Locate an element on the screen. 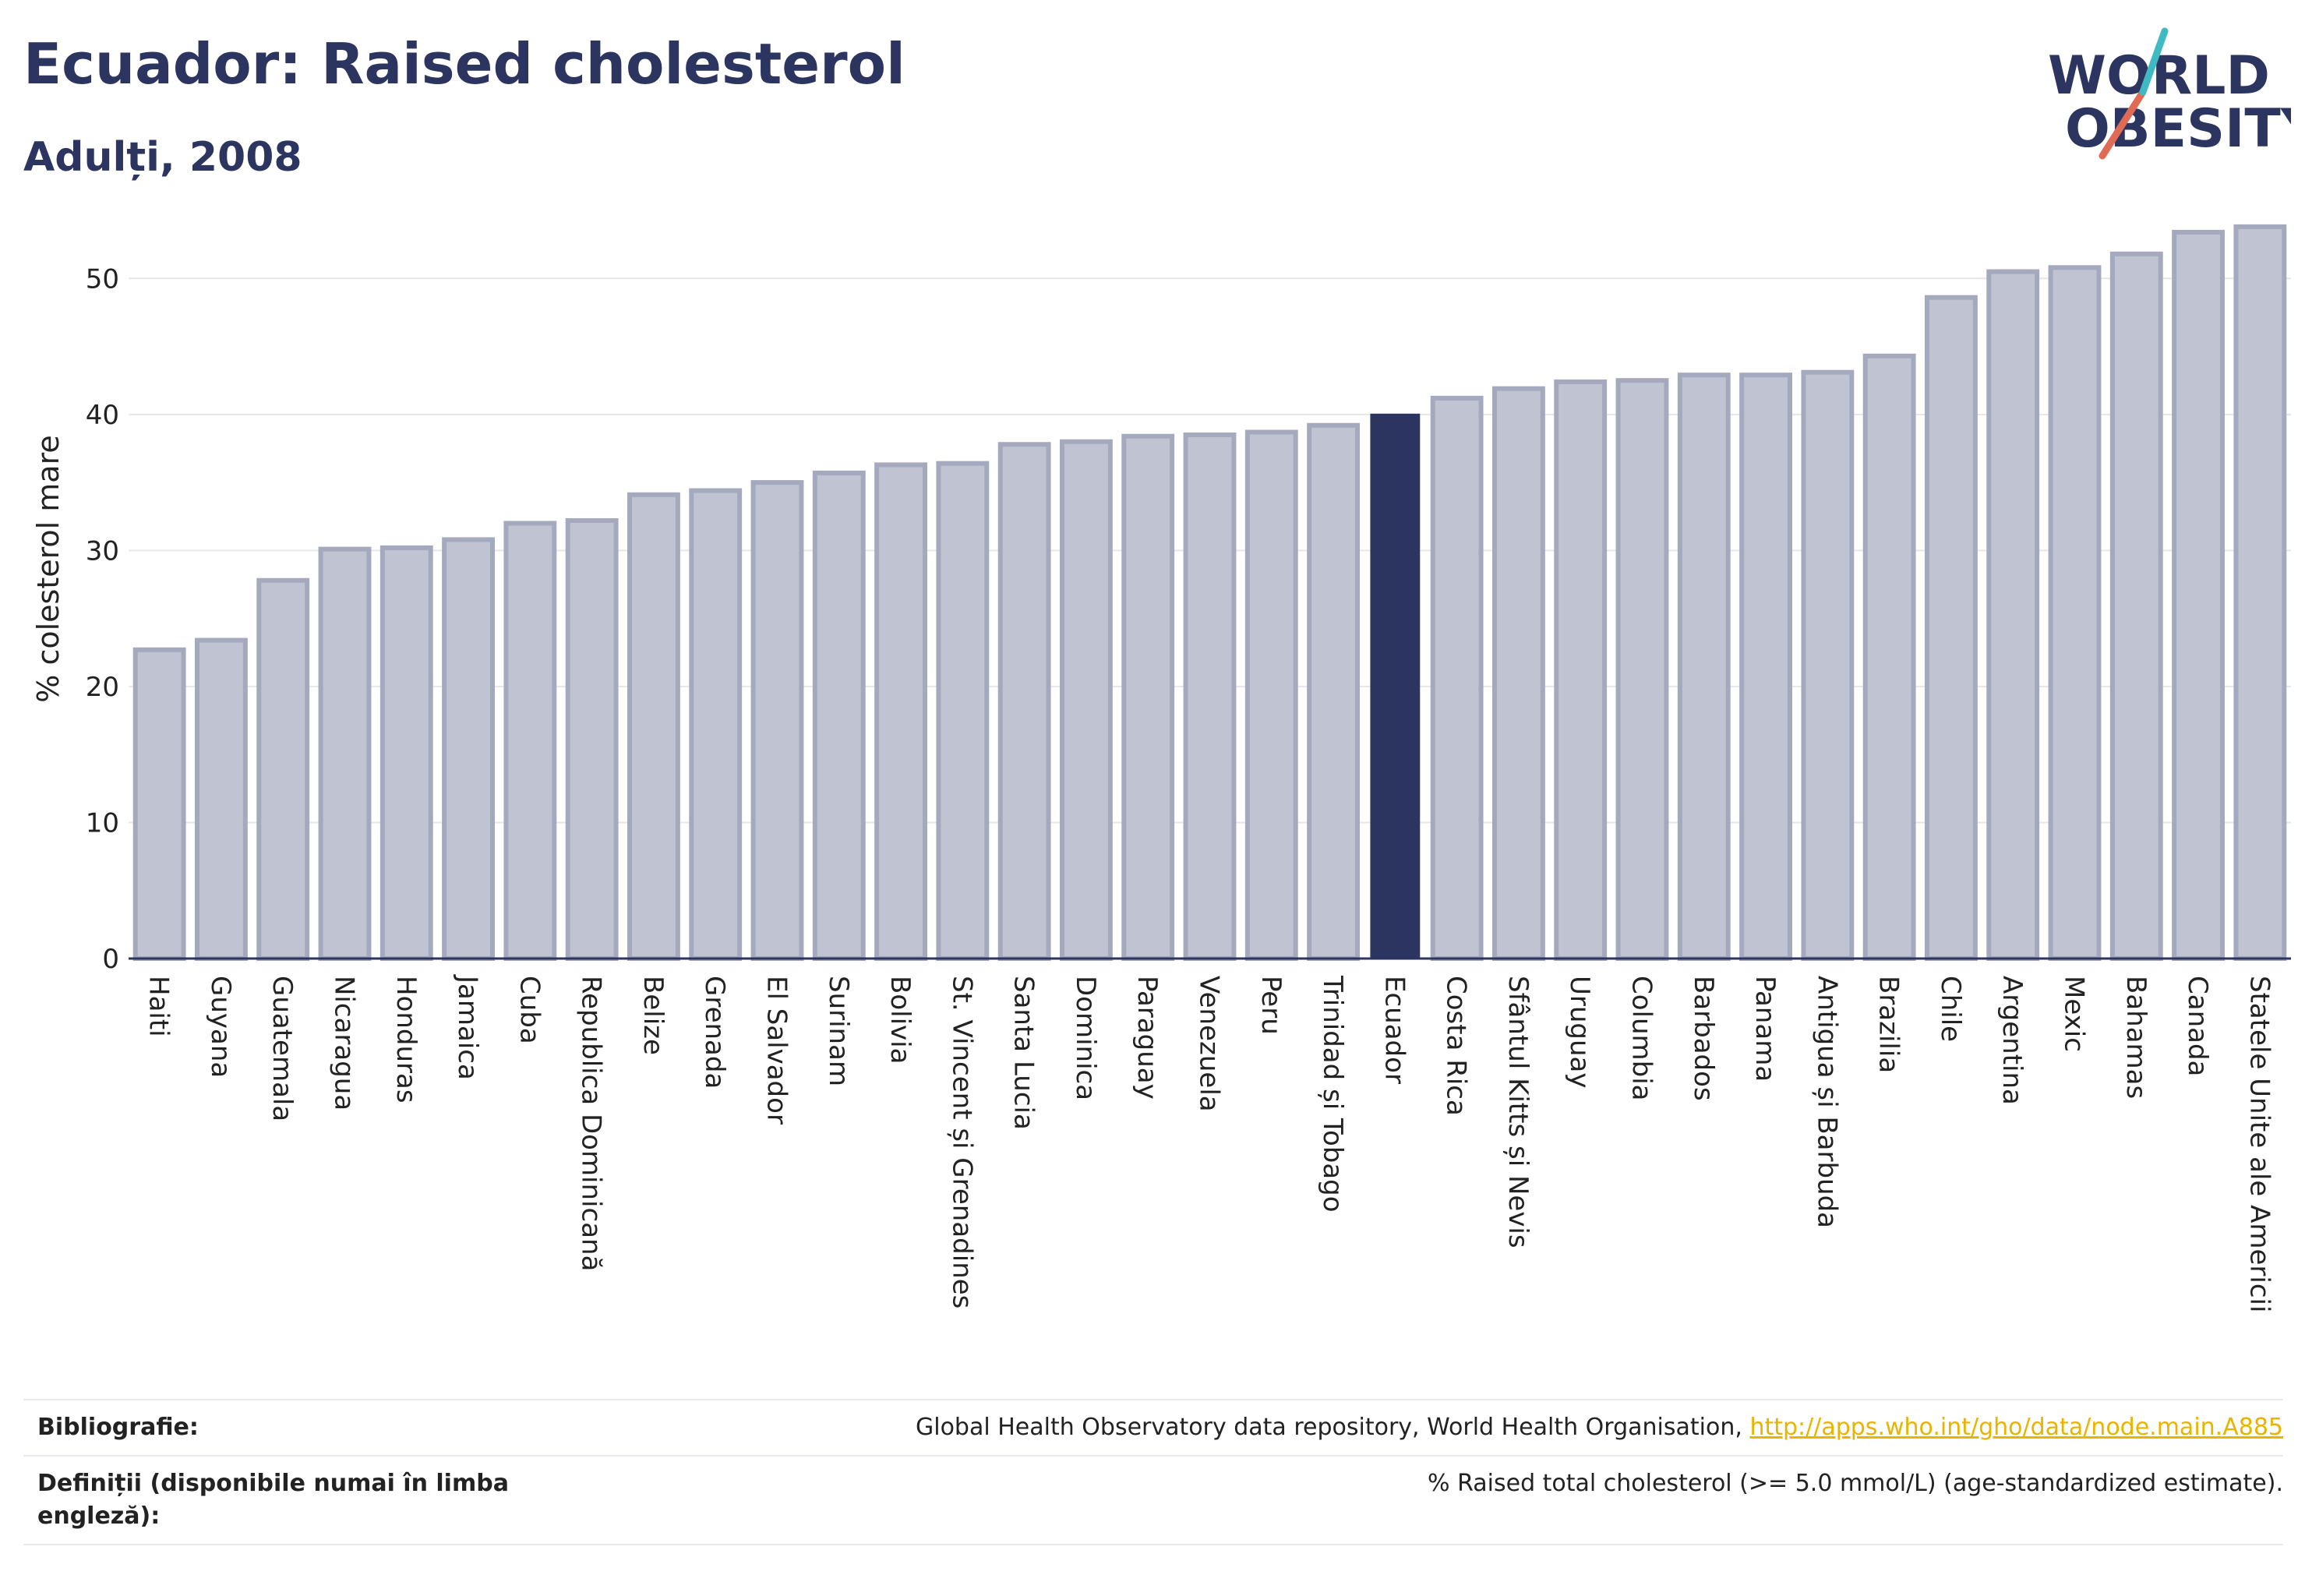 The image size is (2305, 1596). y-tick-label: 40 is located at coordinates (102, 415).